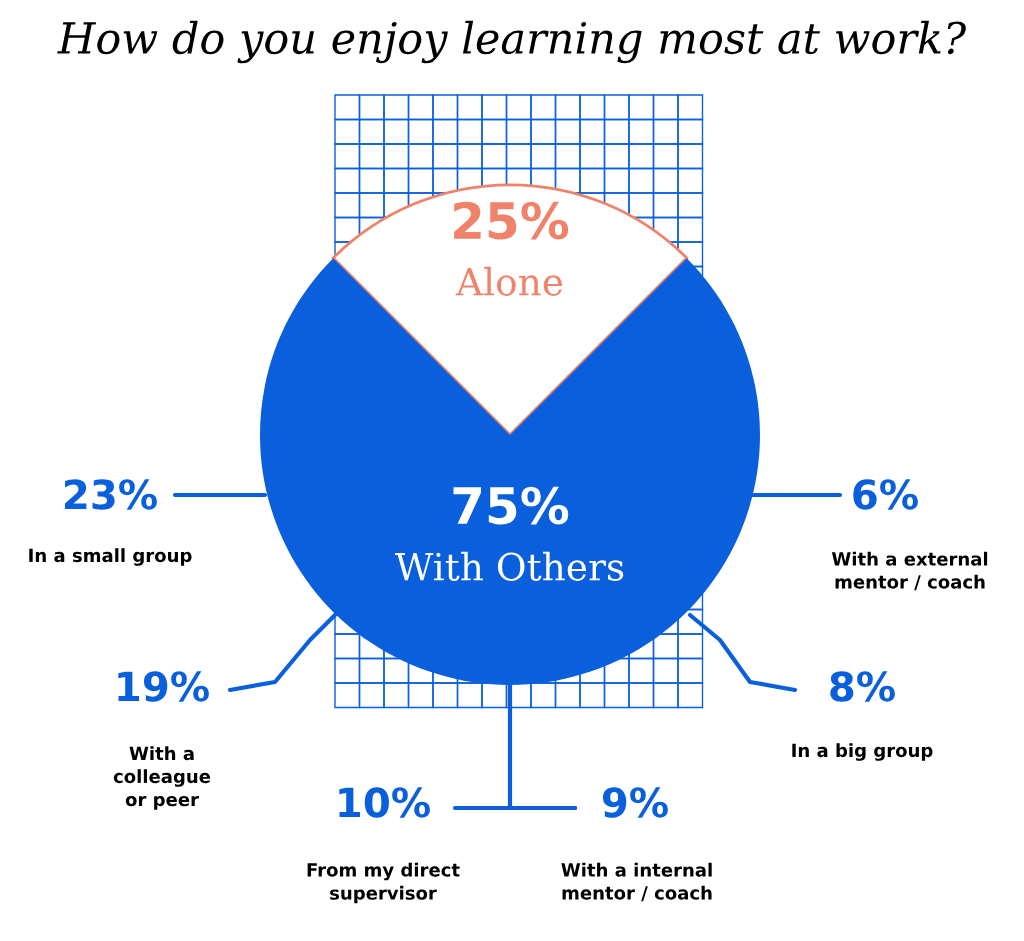 The width and height of the screenshot is (1024, 941). I want to click on data-label: 75%, so click(511, 505).